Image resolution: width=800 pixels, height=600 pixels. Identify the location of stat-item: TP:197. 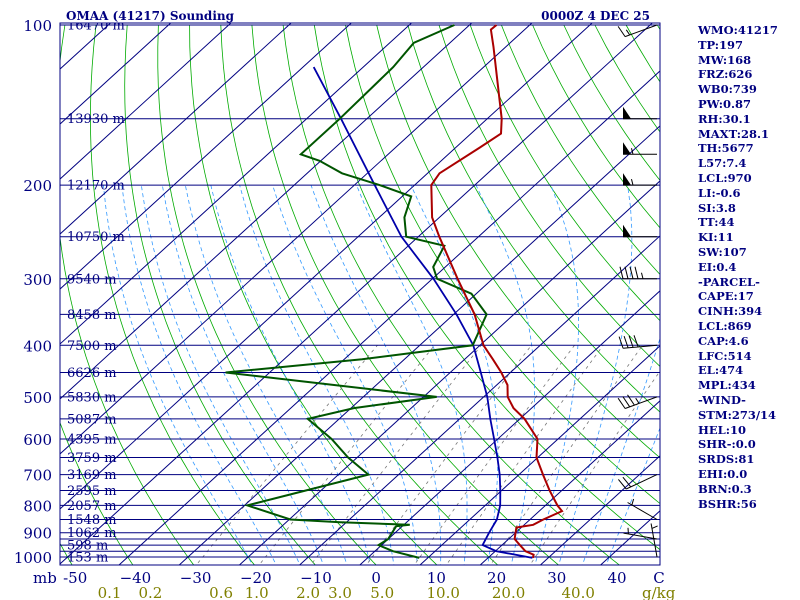
(721, 44).